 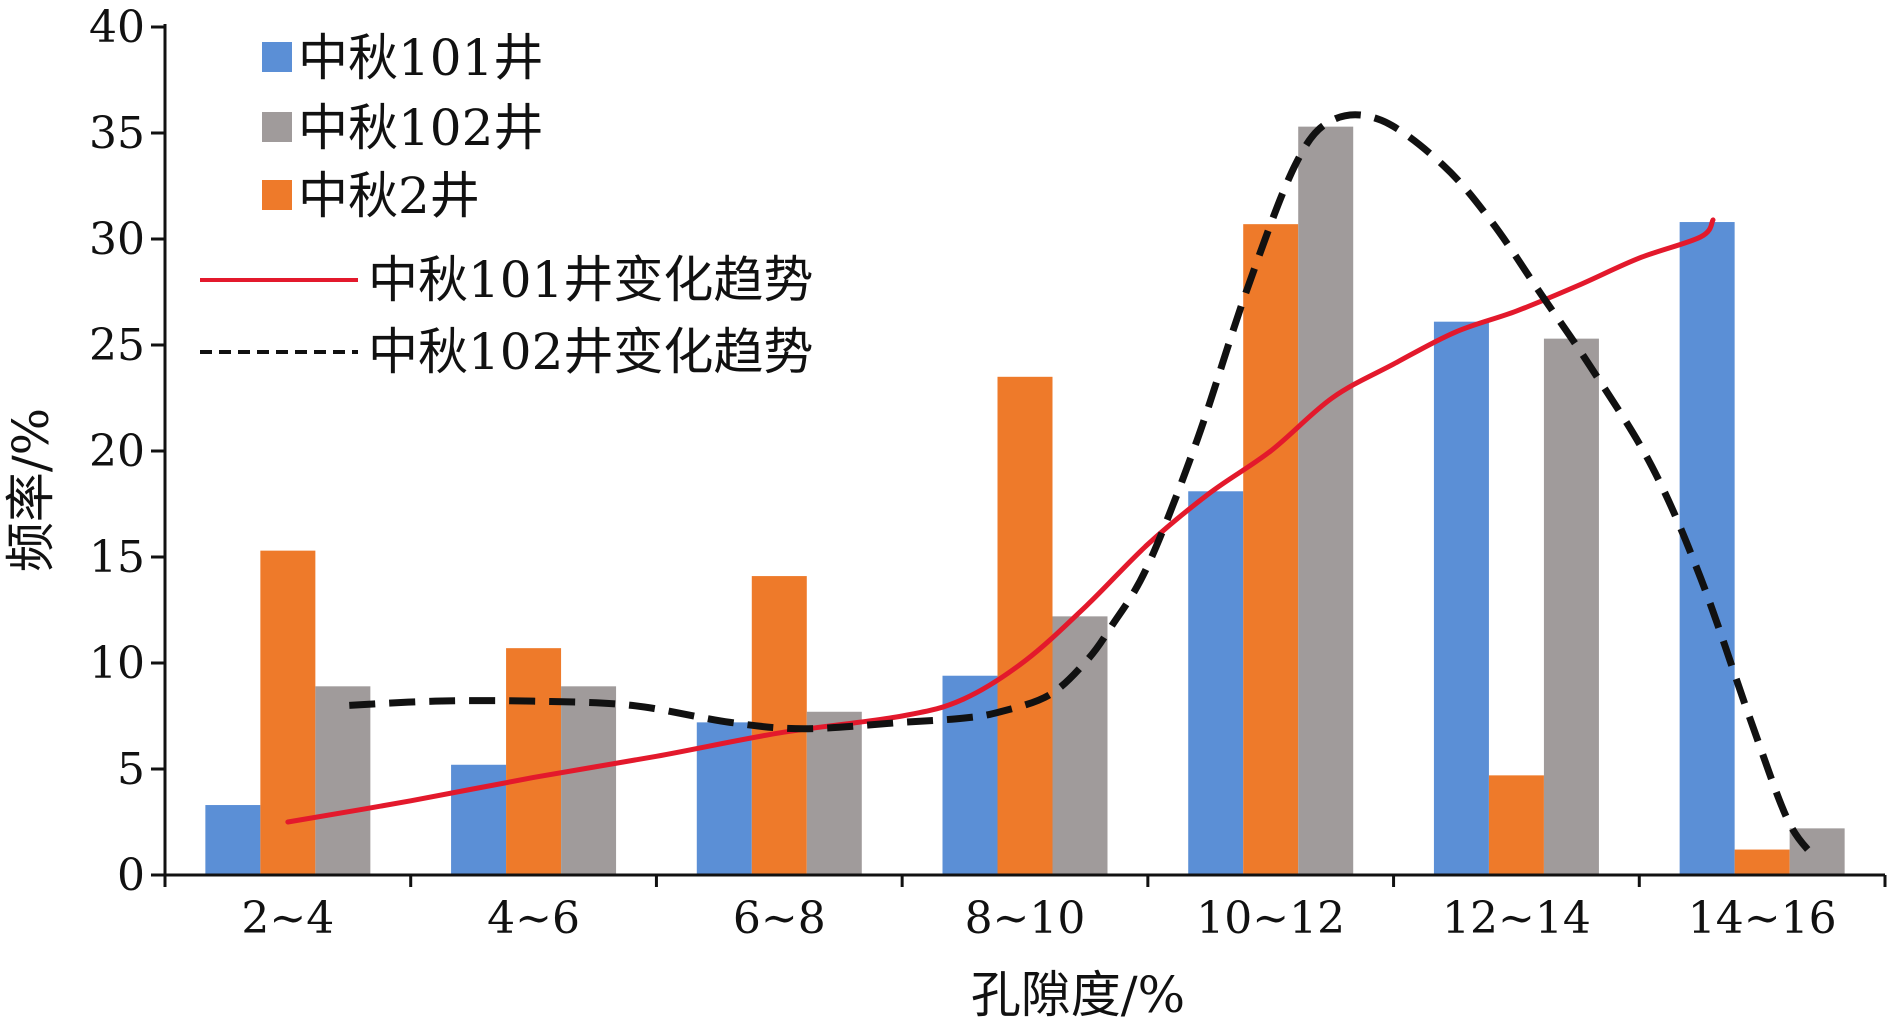 I want to click on y-tick-label: 10, so click(x=117, y=663).